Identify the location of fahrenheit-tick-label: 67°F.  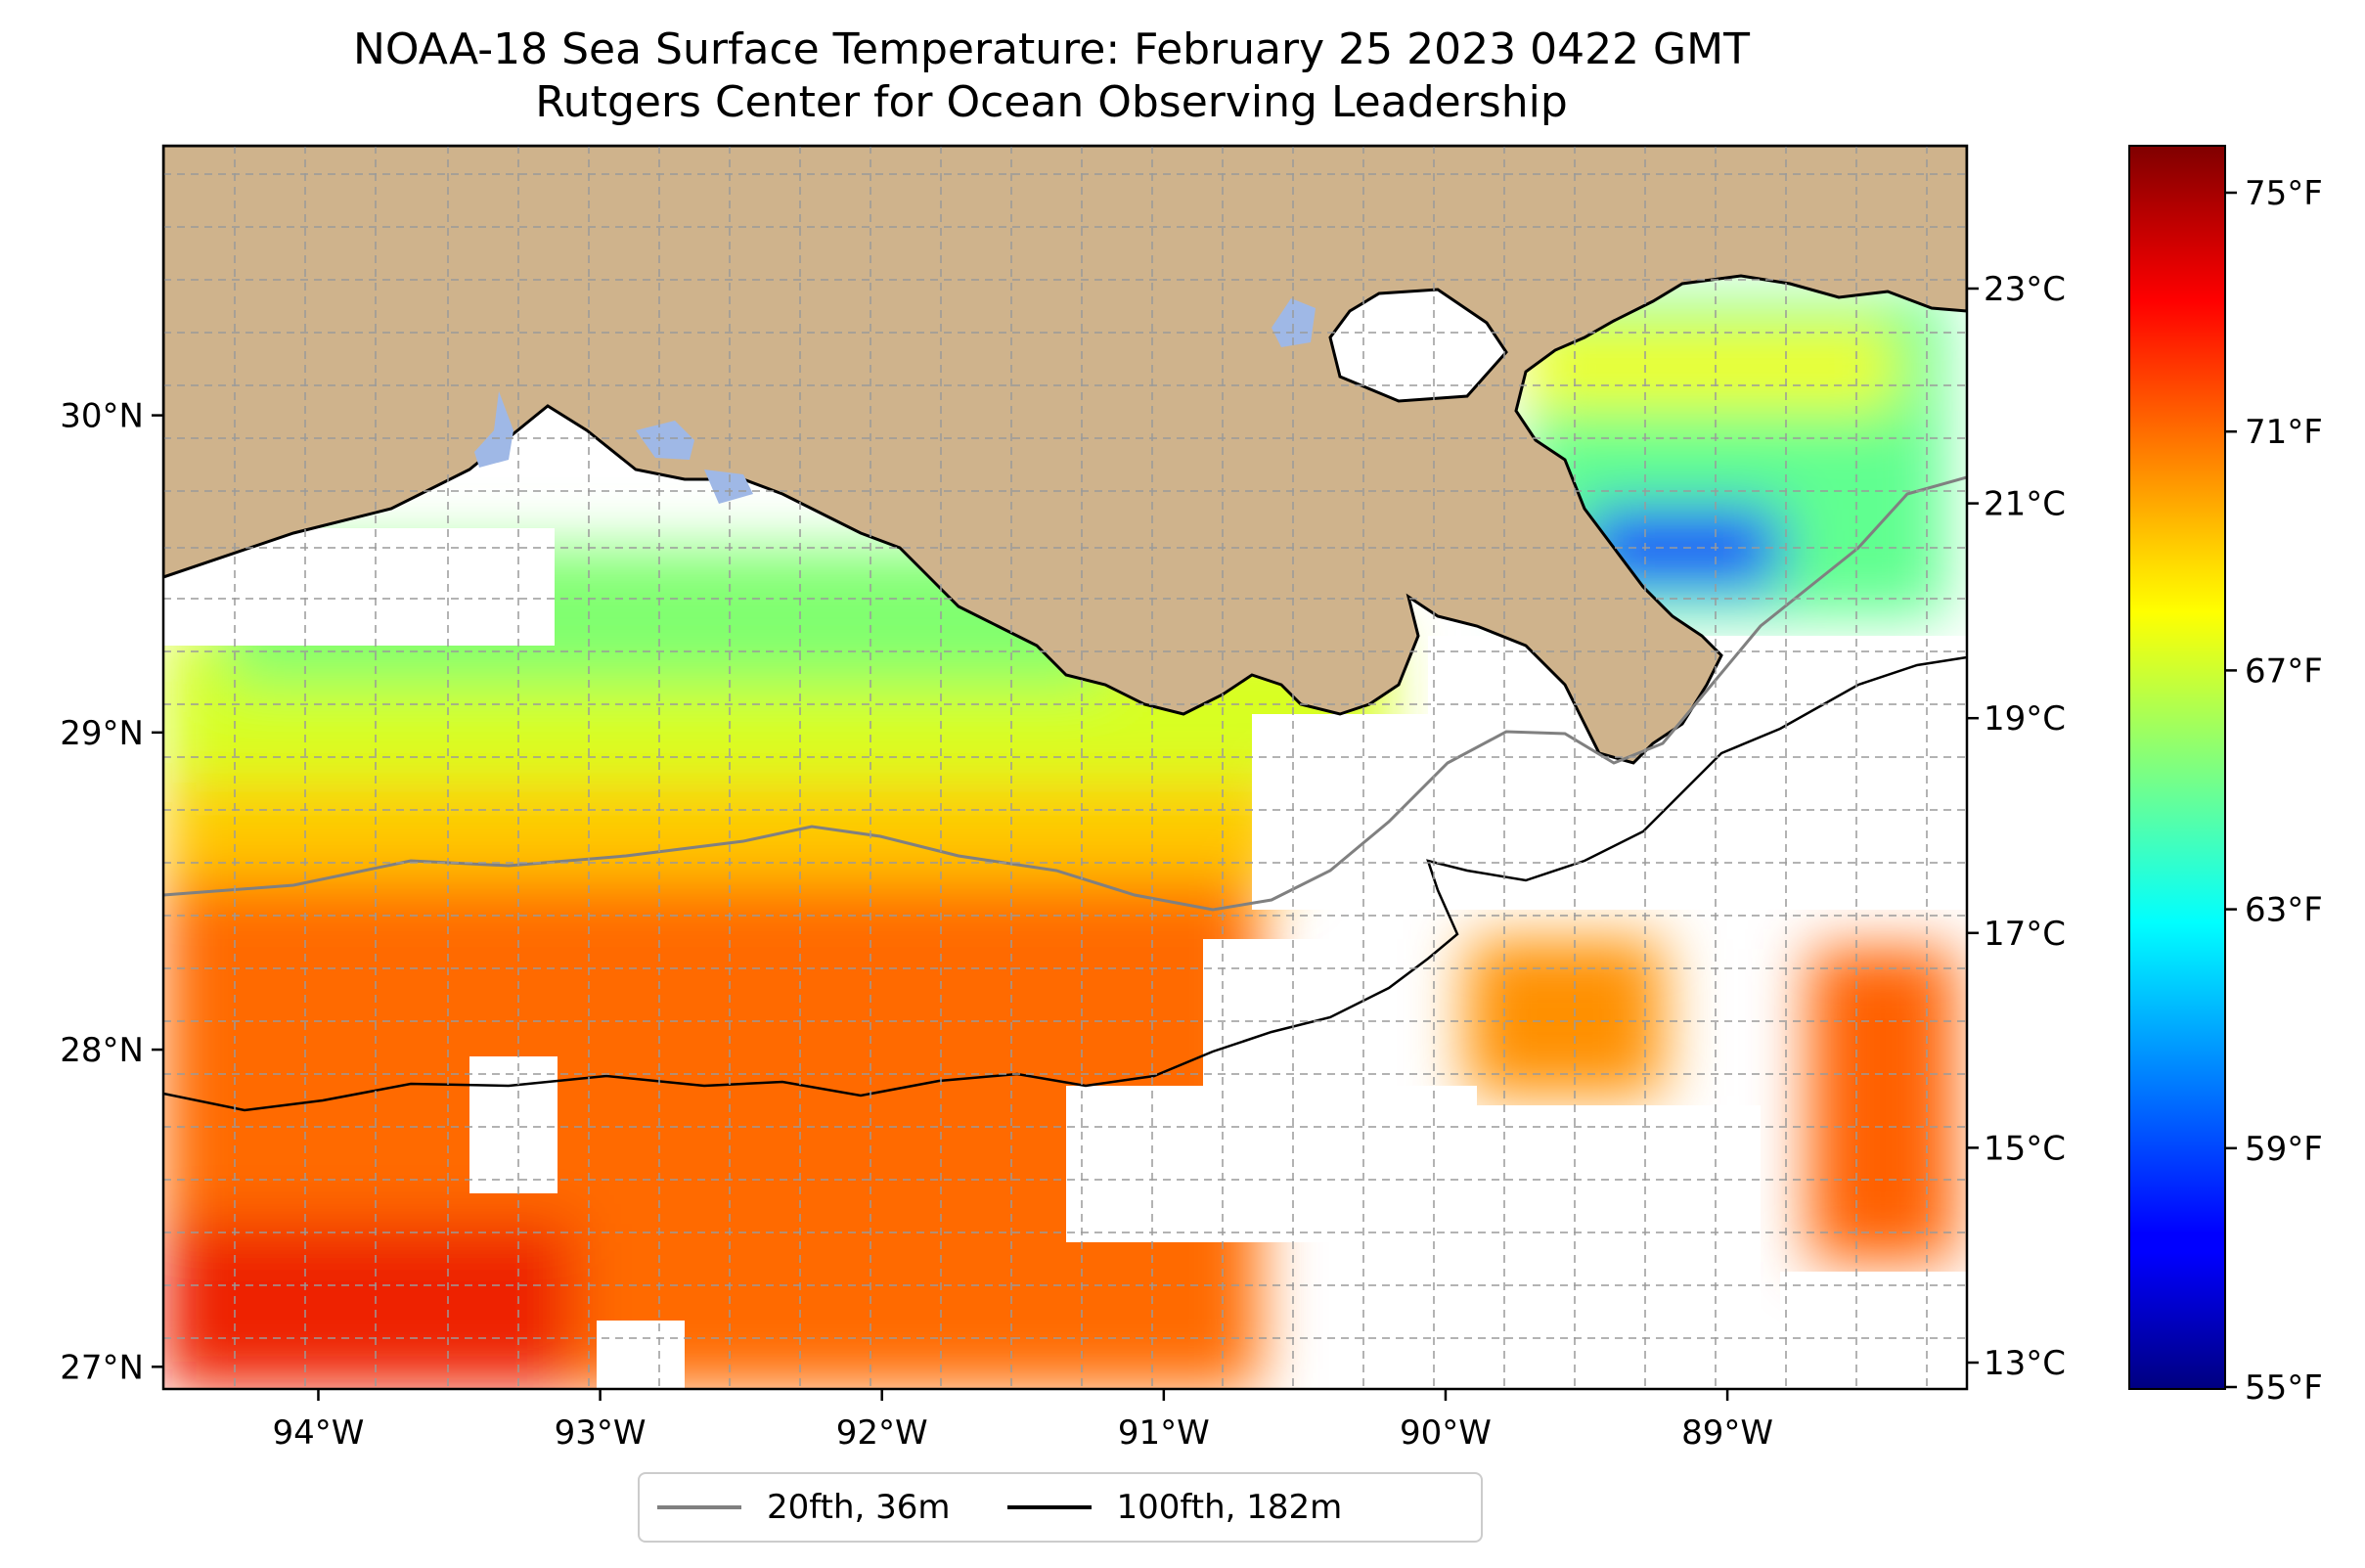
(2284, 671).